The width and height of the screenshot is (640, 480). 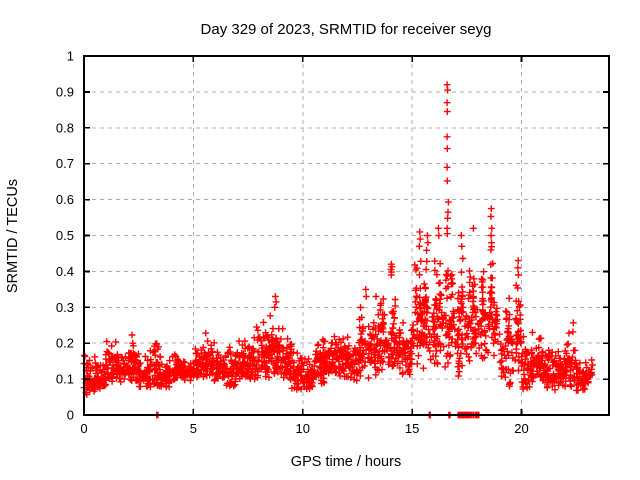 What do you see at coordinates (65, 91) in the screenshot?
I see `y-tick-label: 0.9` at bounding box center [65, 91].